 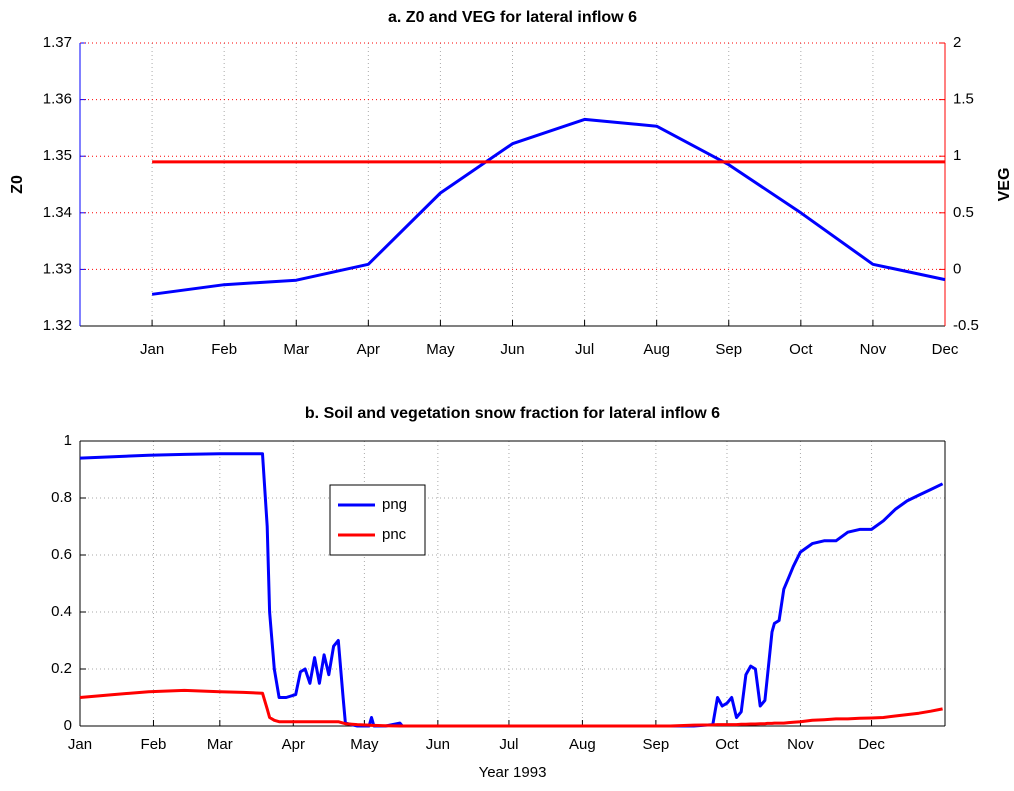 I want to click on legend-label: pnc, so click(x=394, y=534).